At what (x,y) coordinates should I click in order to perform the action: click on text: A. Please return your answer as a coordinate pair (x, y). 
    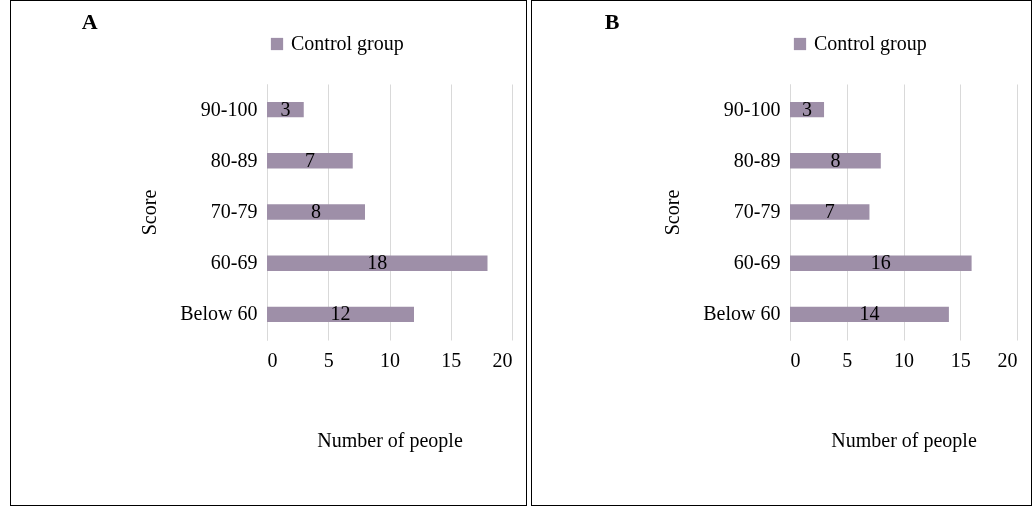
    Looking at the image, I should click on (89, 21).